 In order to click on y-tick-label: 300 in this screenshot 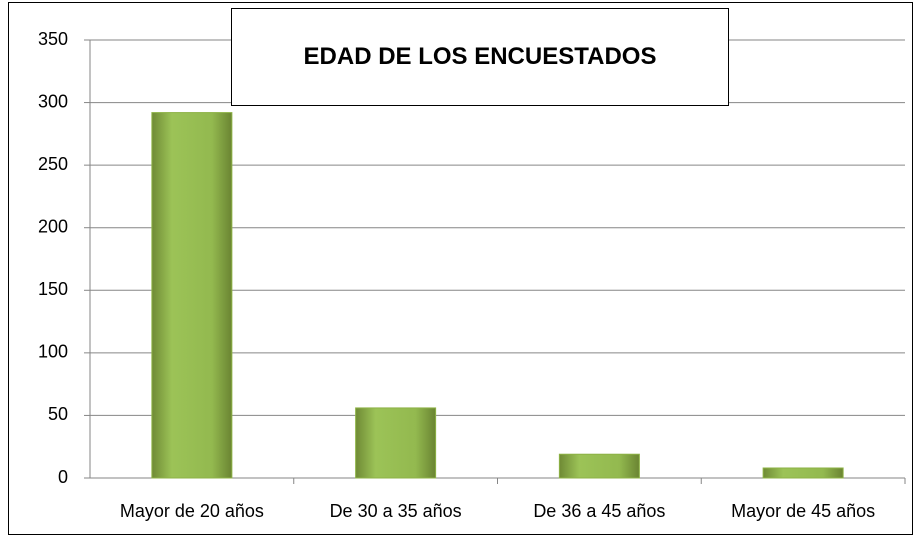, I will do `click(53, 101)`.